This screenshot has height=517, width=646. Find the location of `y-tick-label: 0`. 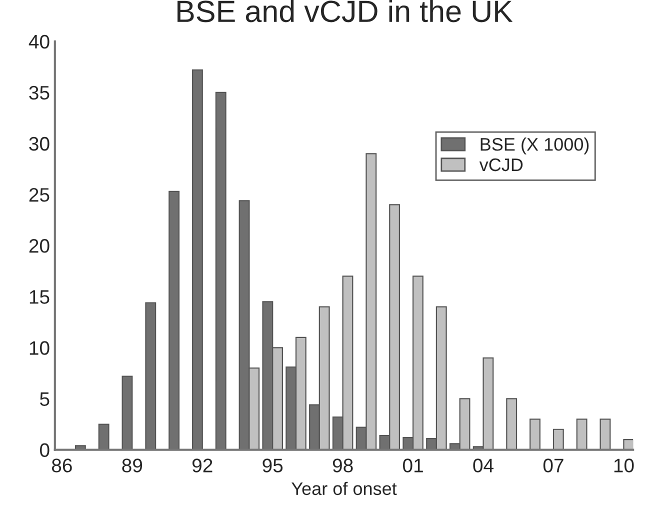

y-tick-label: 0 is located at coordinates (45, 450).